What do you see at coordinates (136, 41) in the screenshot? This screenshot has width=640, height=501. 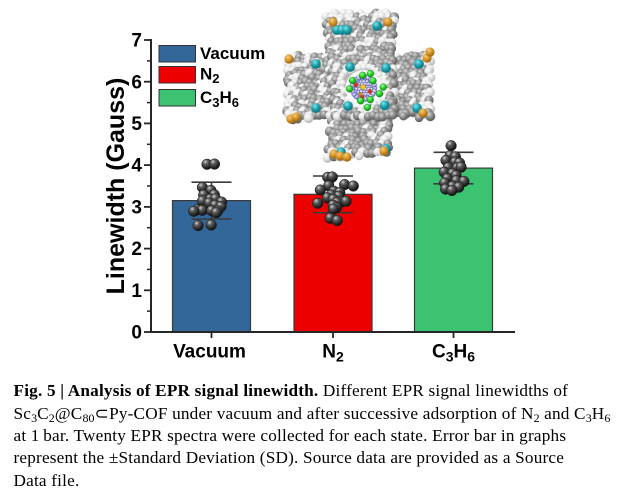 I see `svg-text: 7` at bounding box center [136, 41].